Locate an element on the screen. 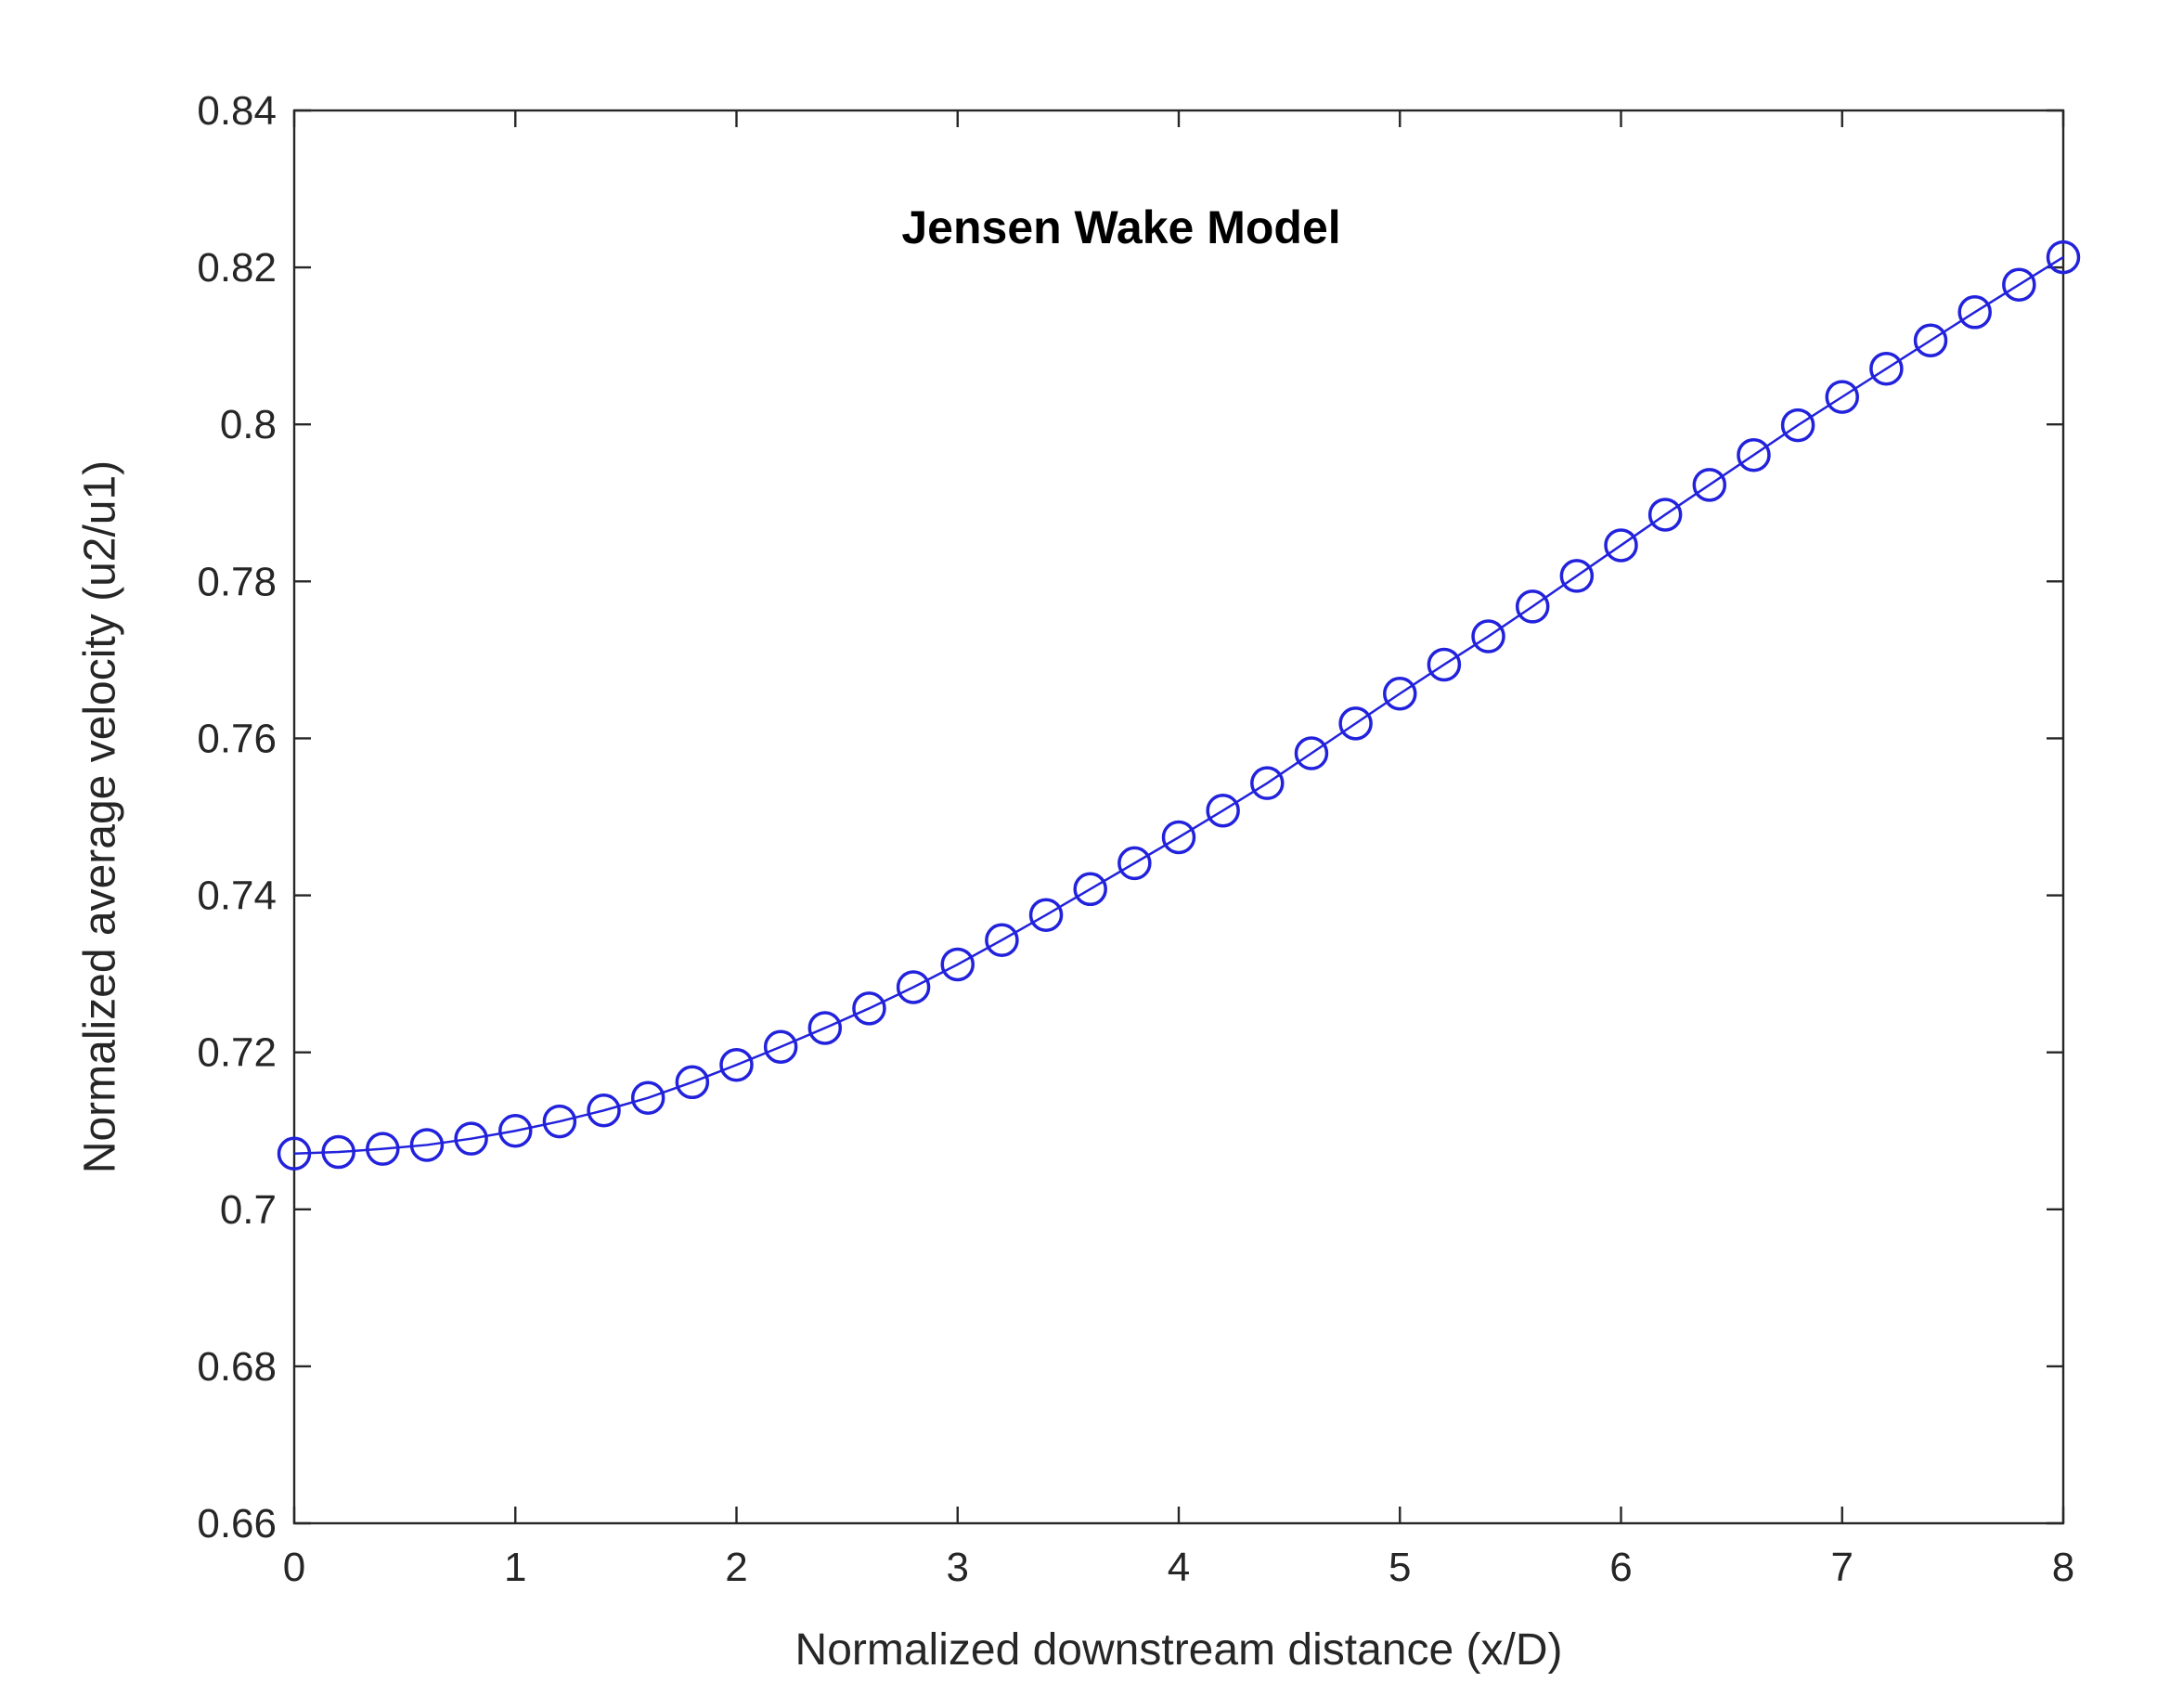  x-tick-label: 1 is located at coordinates (515, 1567).